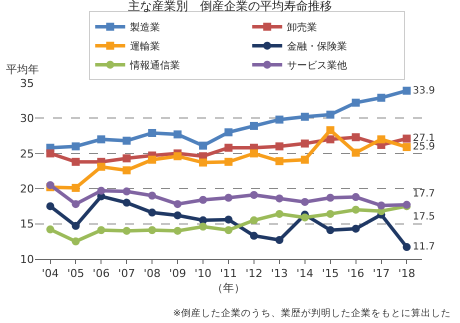  What do you see at coordinates (27, 259) in the screenshot?
I see `y-tick-label: 10` at bounding box center [27, 259].